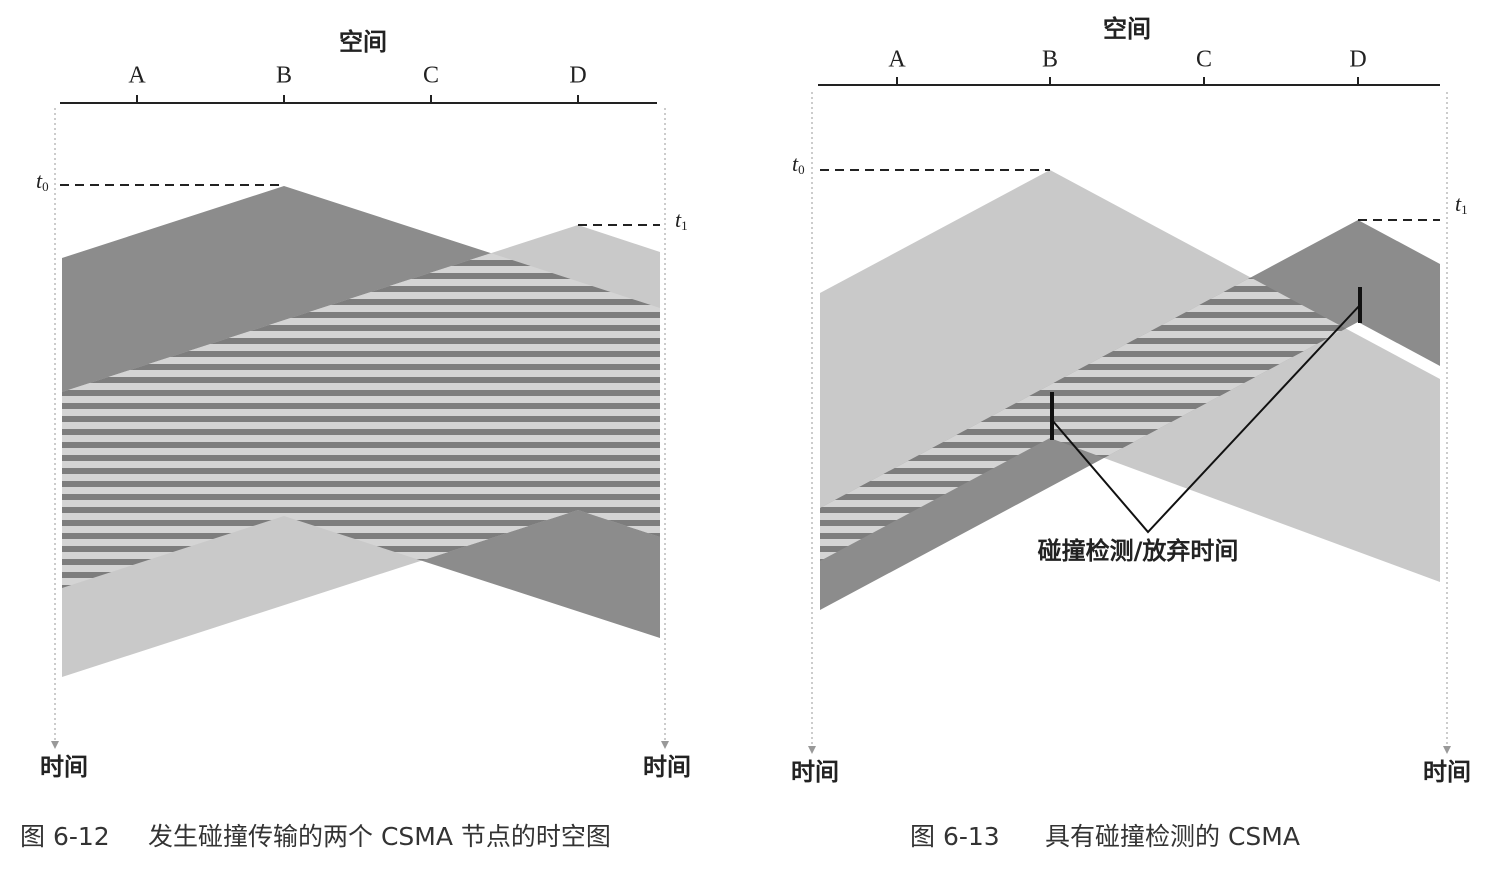  I want to click on annotation-leader, so click(1206, 419).